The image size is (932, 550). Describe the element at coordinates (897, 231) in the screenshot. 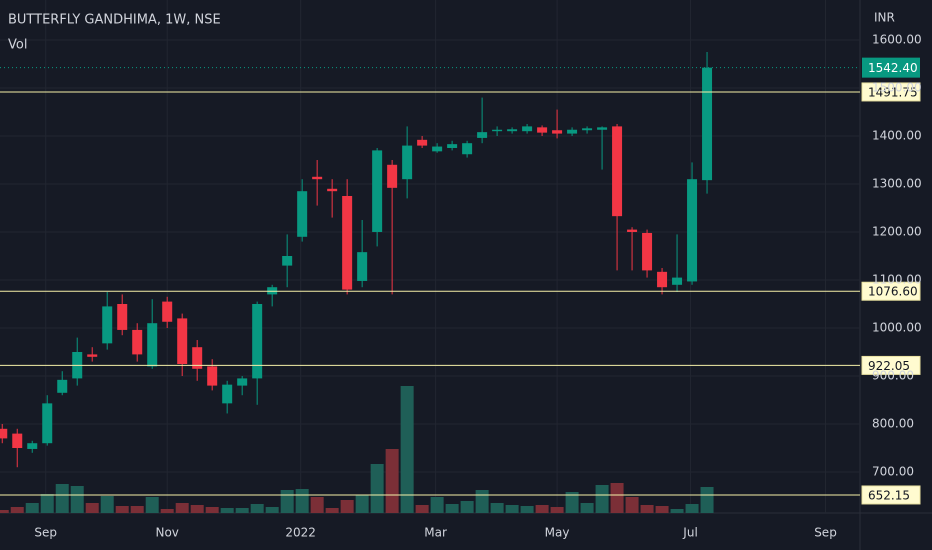

I see `y-tick-label: 1200.00` at that location.